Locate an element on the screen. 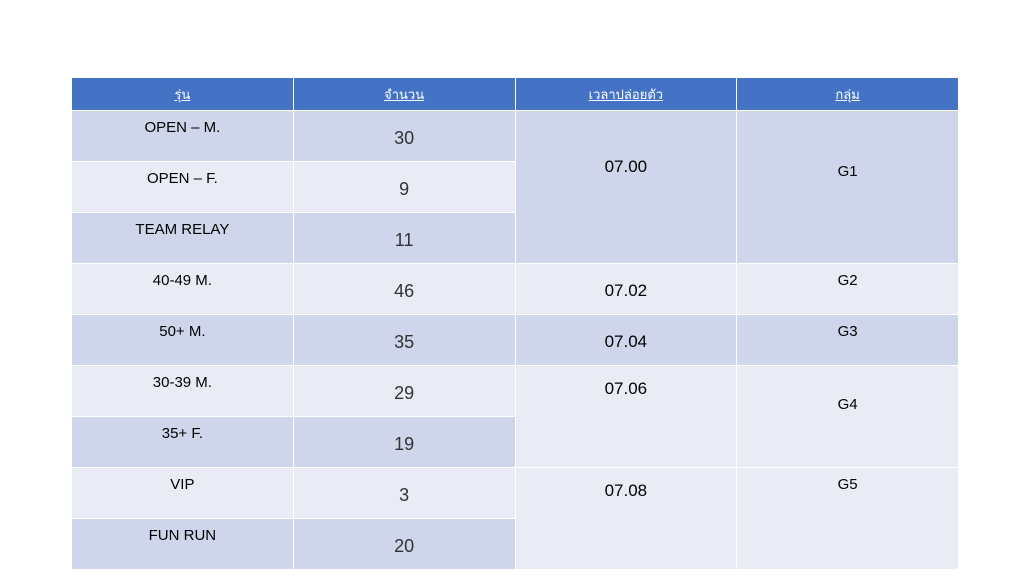 The image size is (1030, 580). category-cell: OPEN – M. is located at coordinates (182, 136).